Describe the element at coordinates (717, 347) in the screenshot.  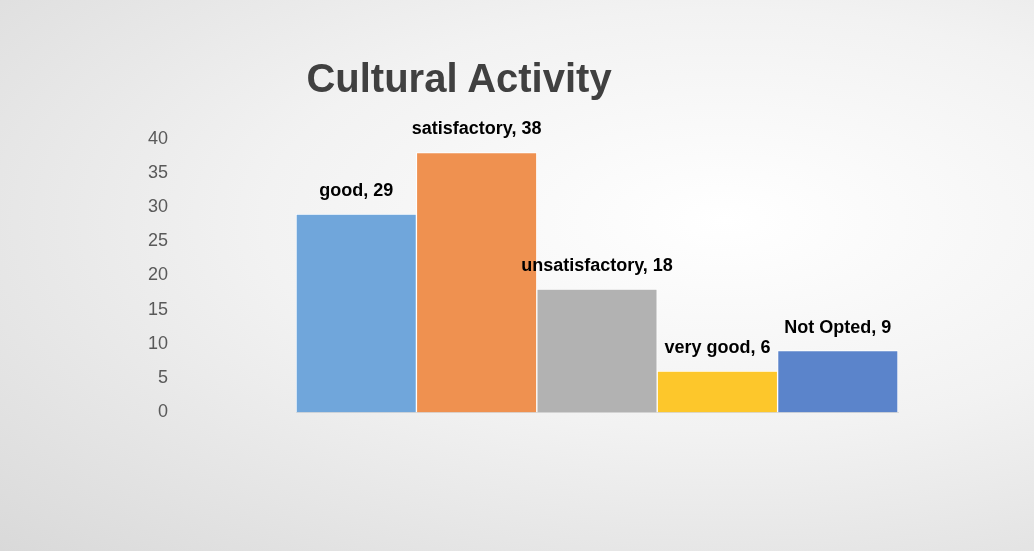
I see `data-label: very good, 6` at that location.